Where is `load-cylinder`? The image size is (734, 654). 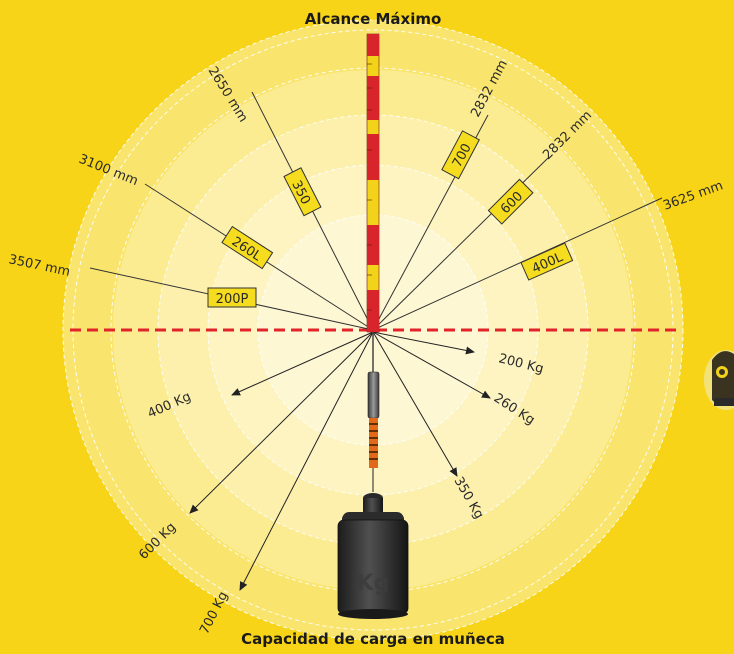 load-cylinder is located at coordinates (373, 395).